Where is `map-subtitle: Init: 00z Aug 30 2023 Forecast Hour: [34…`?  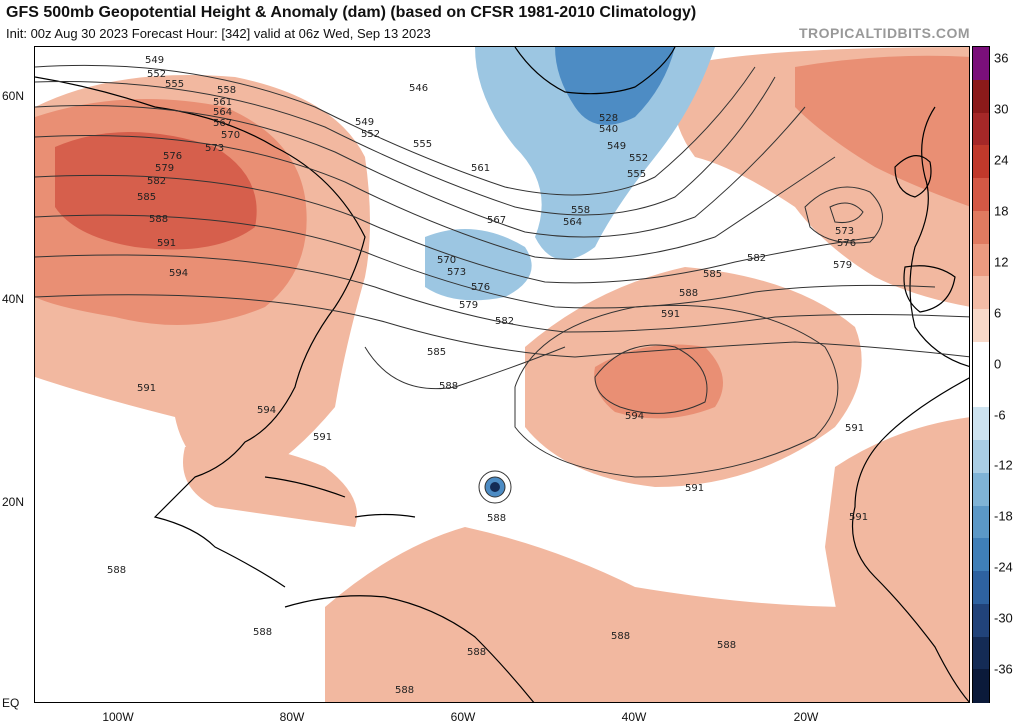
map-subtitle: Init: 00z Aug 30 2023 Forecast Hour: [34… is located at coordinates (218, 33).